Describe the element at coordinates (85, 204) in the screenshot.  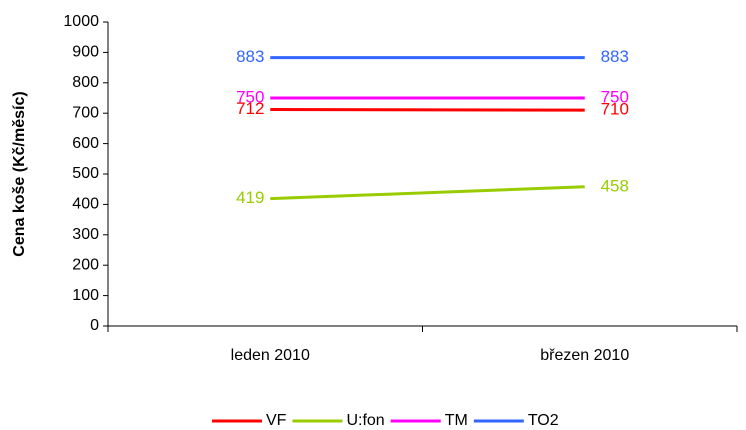
I see `y-tick-label: 400` at that location.